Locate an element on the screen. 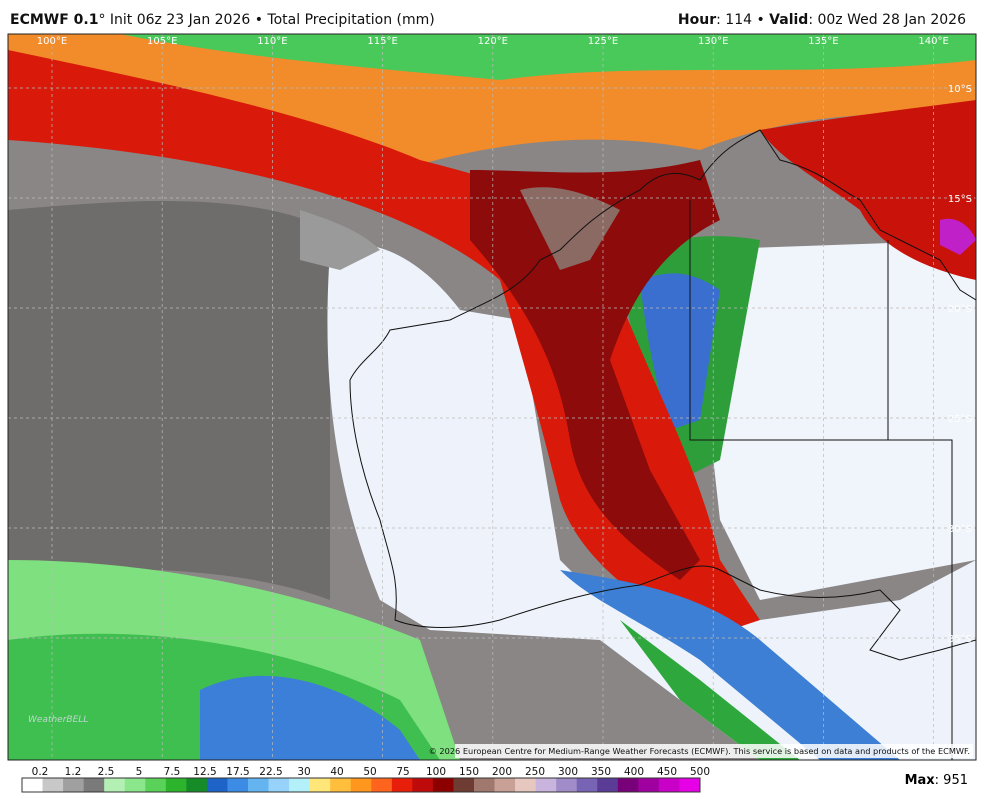 This screenshot has width=984, height=808. colorbar-label: 250 is located at coordinates (535, 772).